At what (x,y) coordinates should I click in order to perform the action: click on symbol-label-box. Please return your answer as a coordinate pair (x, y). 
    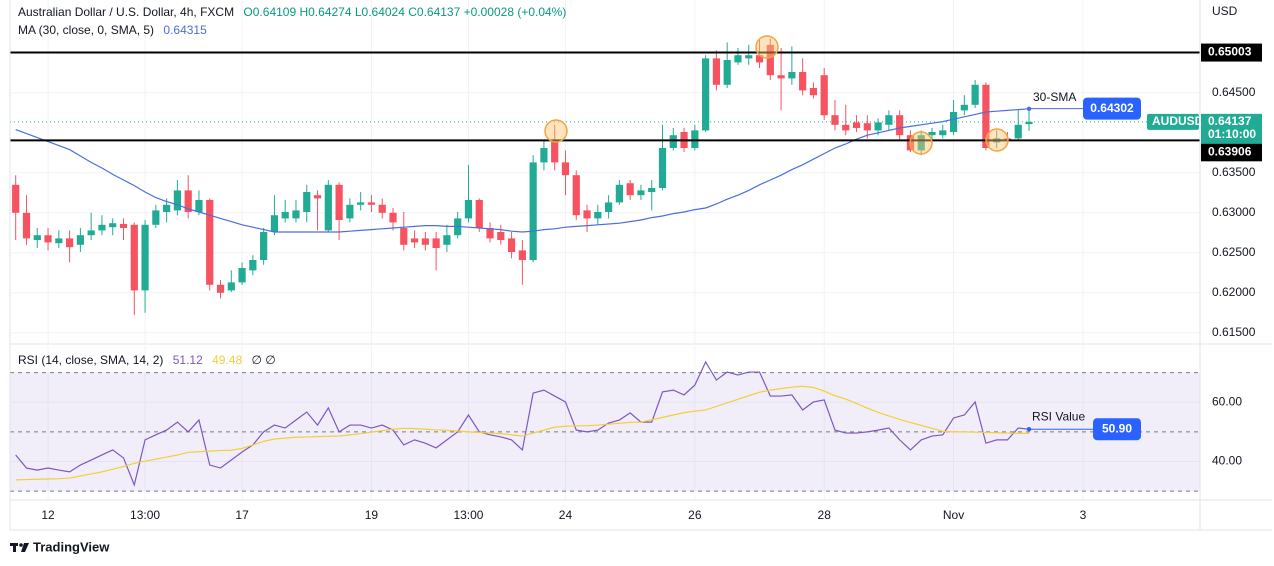
    Looking at the image, I should click on (1173, 121).